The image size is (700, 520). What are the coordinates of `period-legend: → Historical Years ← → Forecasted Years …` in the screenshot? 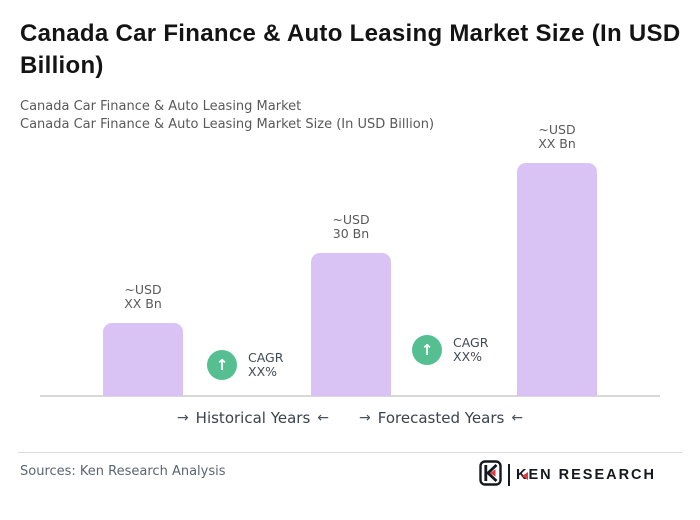 It's located at (350, 418).